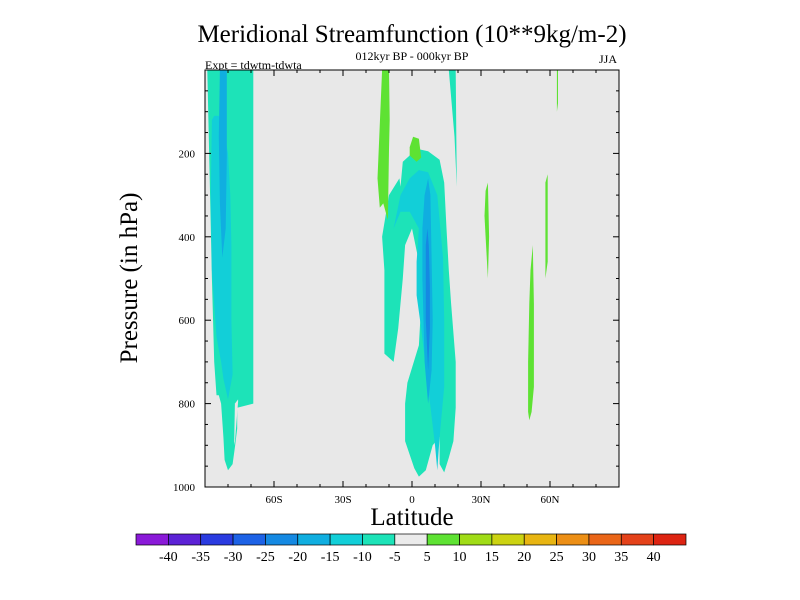 This screenshot has height=600, width=800. Describe the element at coordinates (621, 557) in the screenshot. I see `colorbar-label: 35` at that location.